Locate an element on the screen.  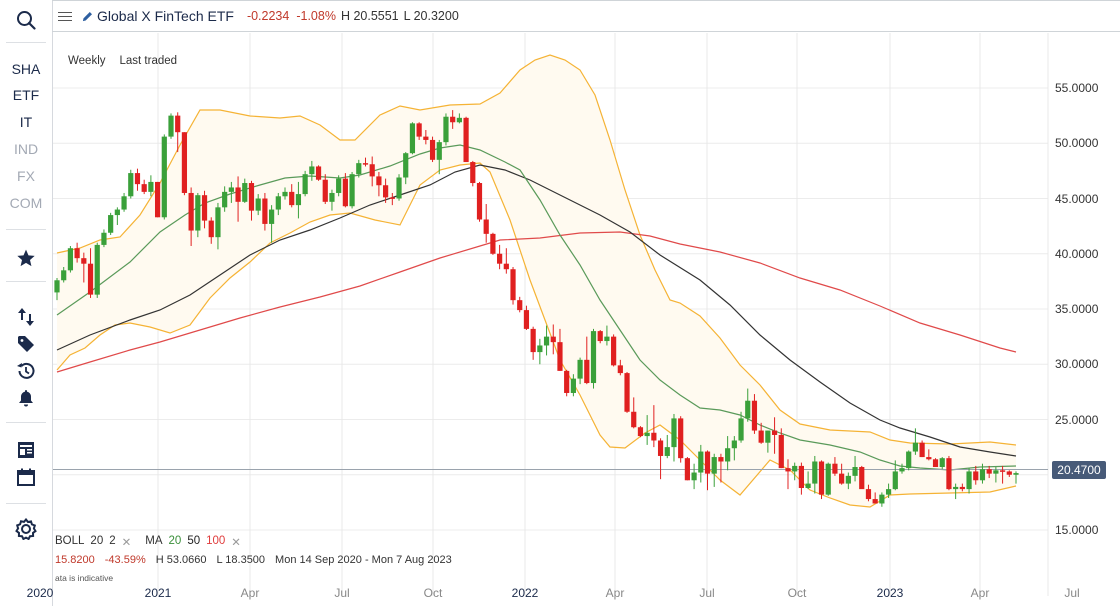
alerts-button is located at coordinates (26, 398).